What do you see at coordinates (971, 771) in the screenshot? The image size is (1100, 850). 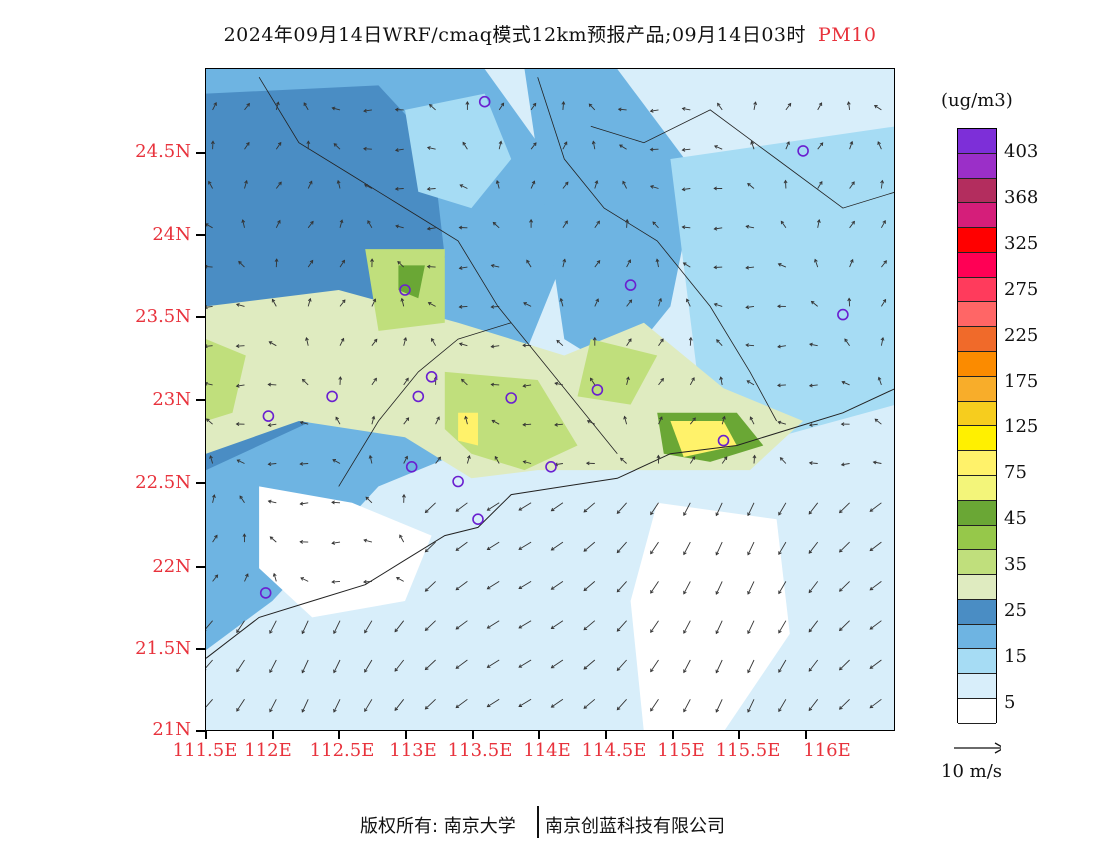 I see `wind-reference-label: 10 m/s` at bounding box center [971, 771].